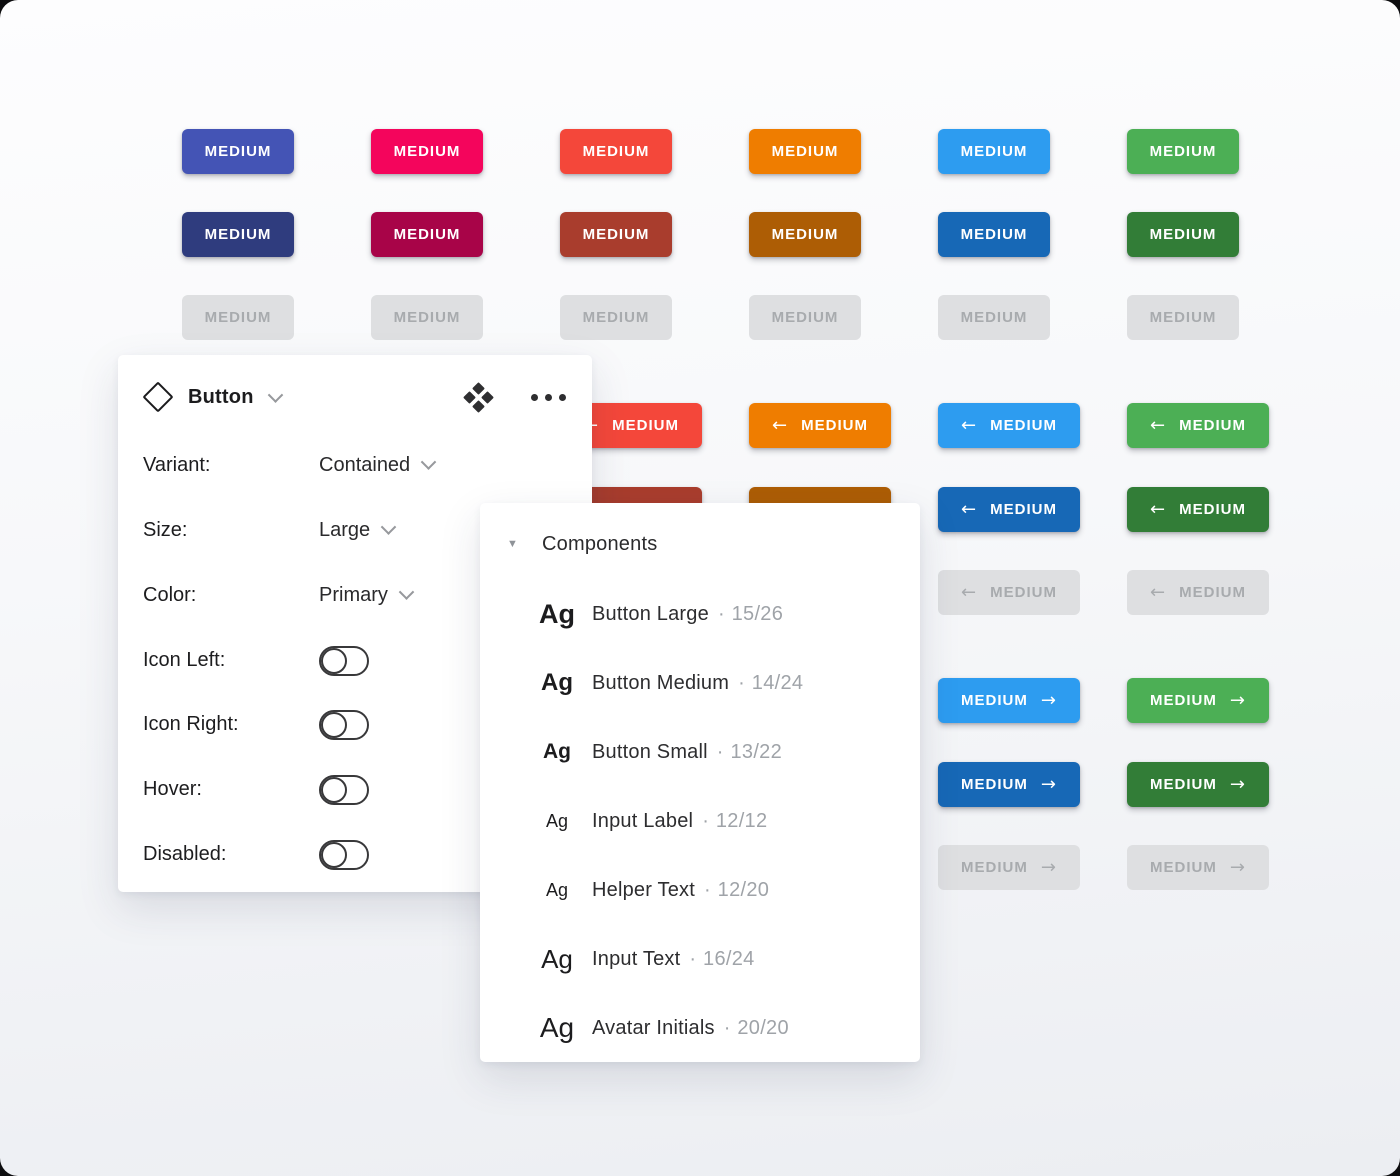 This screenshot has width=1400, height=1176. What do you see at coordinates (1198, 509) in the screenshot?
I see `button-icon-left-green-hover: ← MEDIUM` at bounding box center [1198, 509].